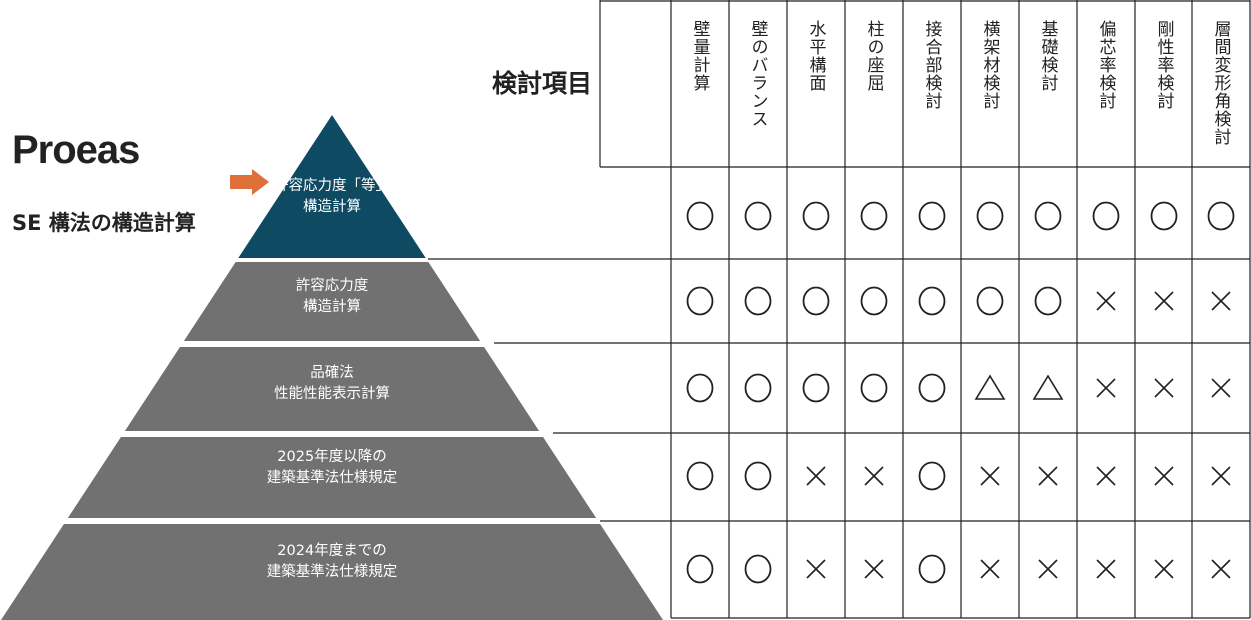 The width and height of the screenshot is (1251, 620). I want to click on column-header: 接合部検討, so click(932, 65).